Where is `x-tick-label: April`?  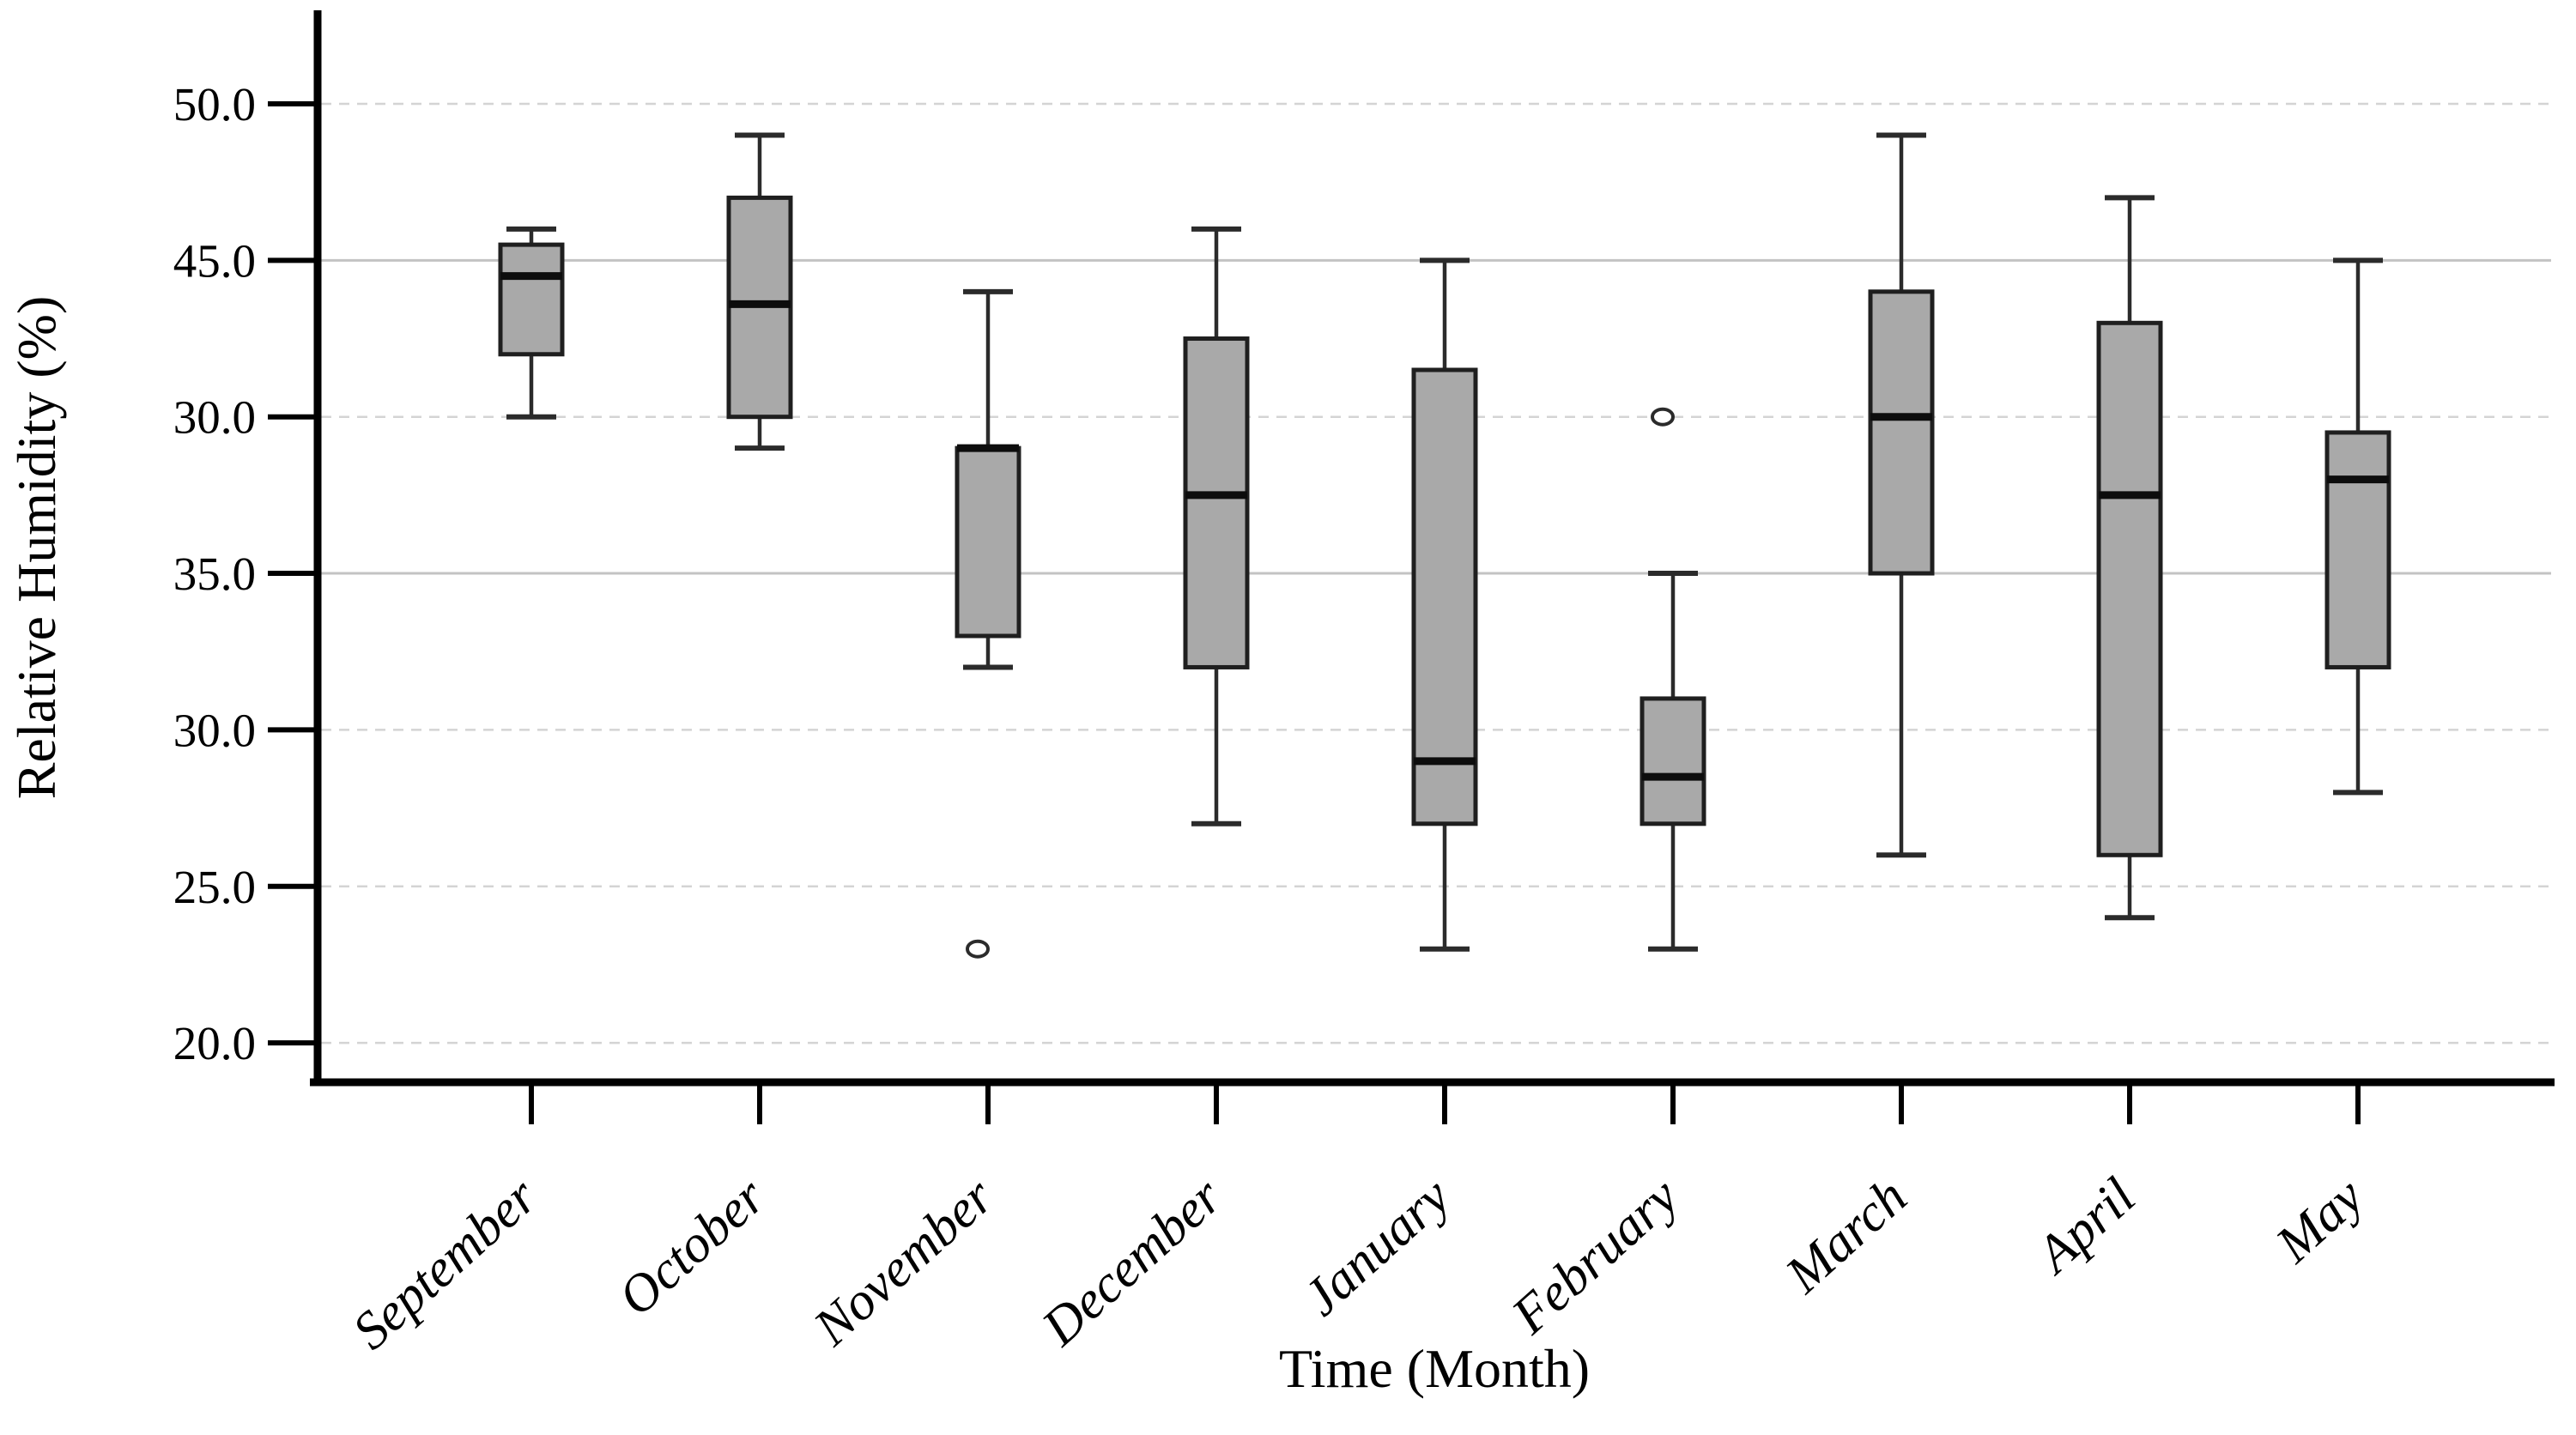
x-tick-label: April is located at coordinates (2084, 1226).